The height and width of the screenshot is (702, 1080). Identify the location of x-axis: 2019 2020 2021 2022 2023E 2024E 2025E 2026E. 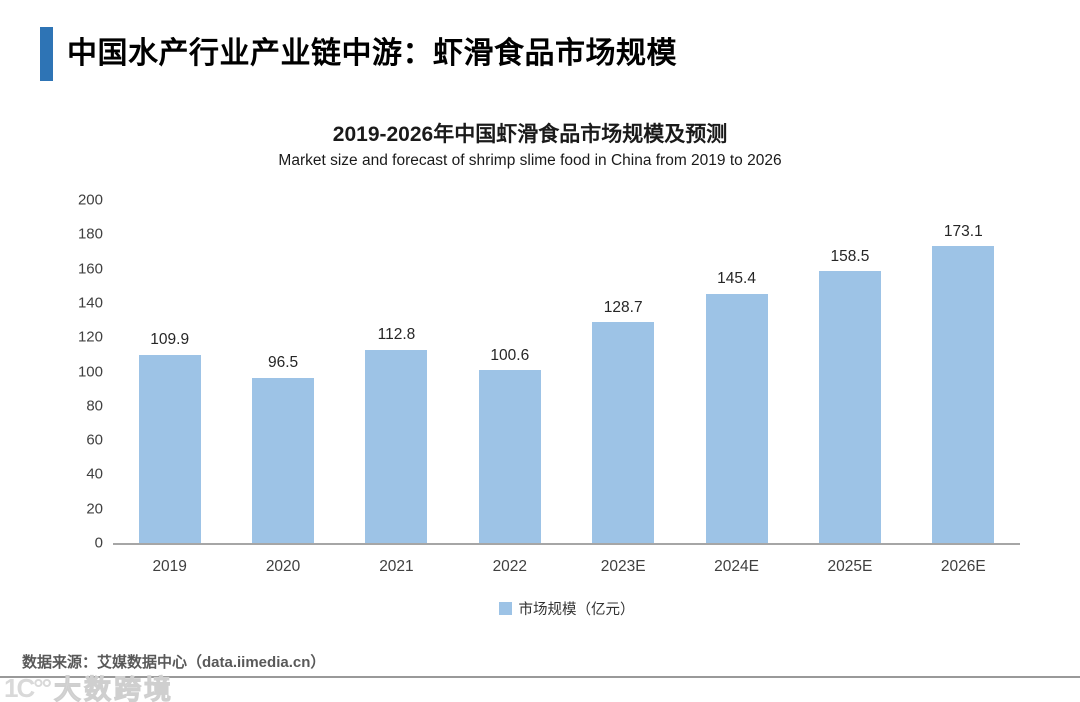
(566, 567).